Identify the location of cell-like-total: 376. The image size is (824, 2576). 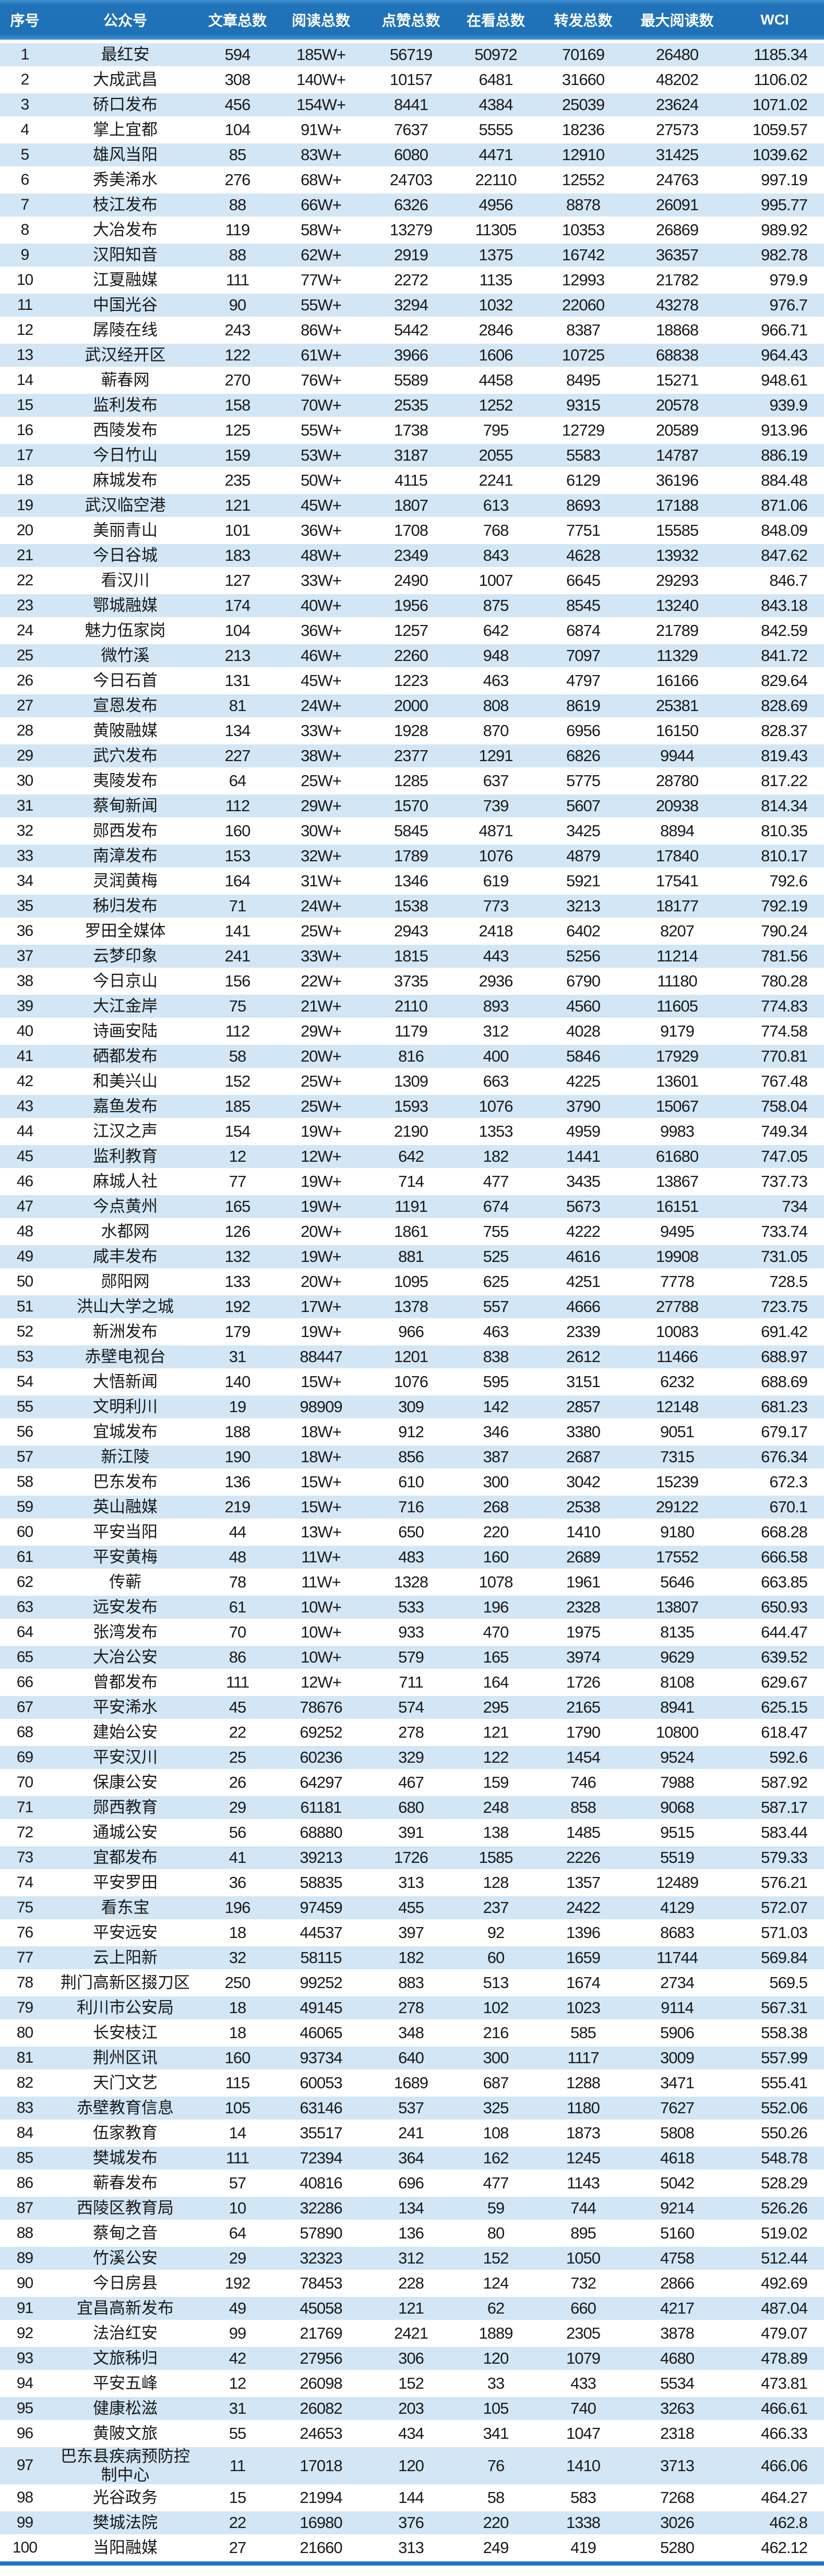
(411, 2524).